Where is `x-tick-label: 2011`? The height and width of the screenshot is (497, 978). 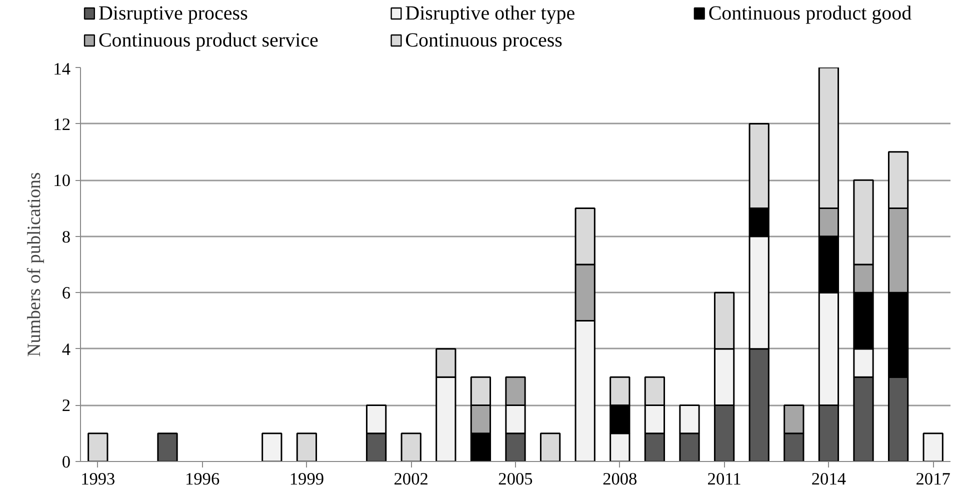 x-tick-label: 2011 is located at coordinates (724, 479).